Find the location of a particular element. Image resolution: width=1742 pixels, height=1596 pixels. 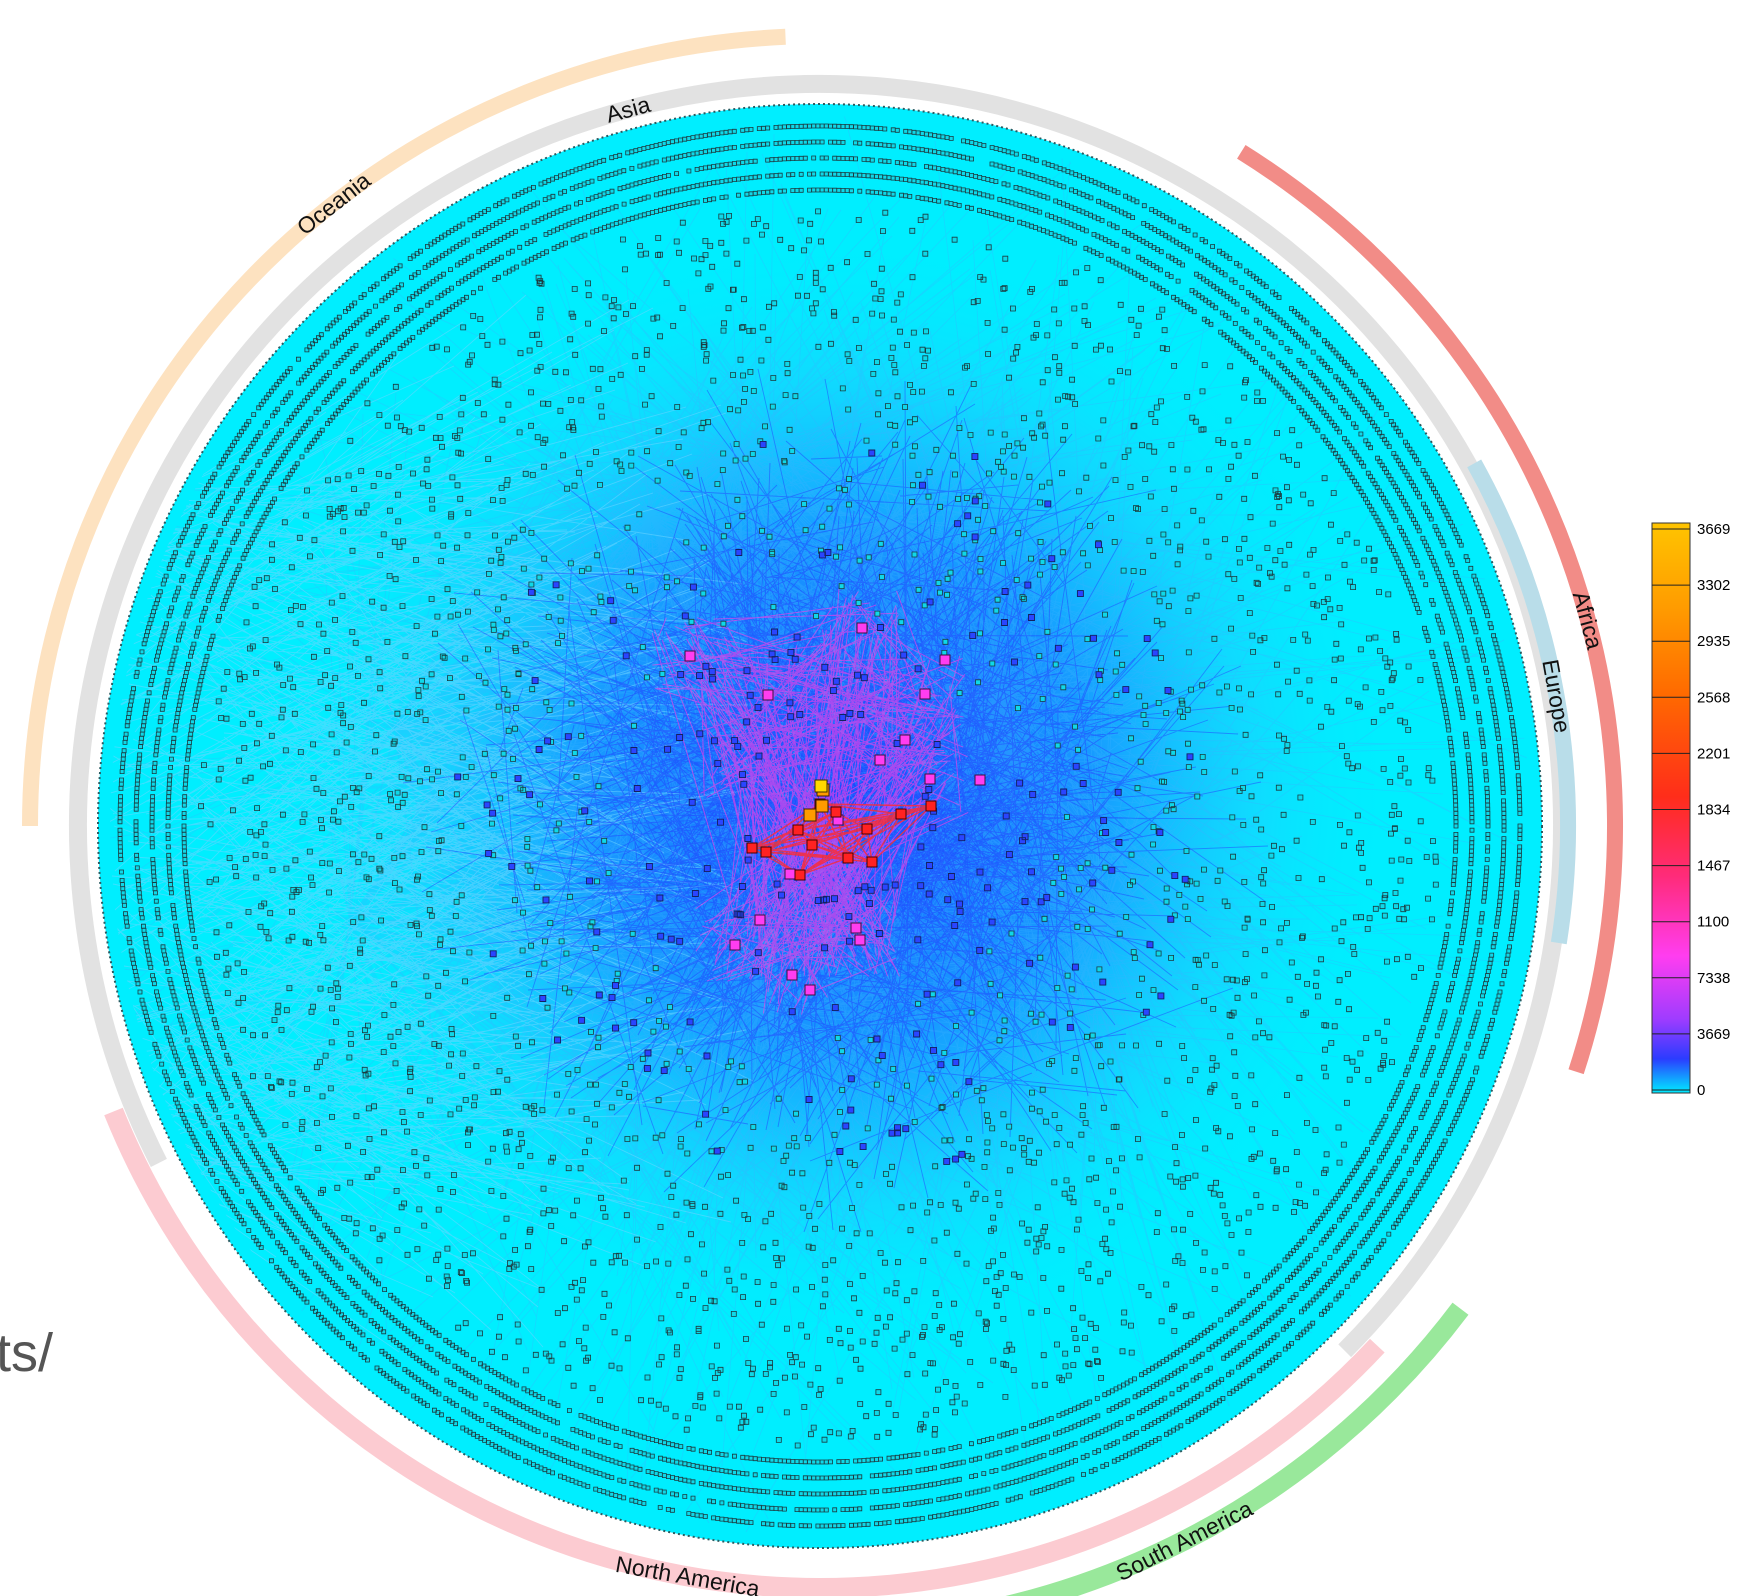

colorbar-tick-label: 2568 is located at coordinates (1713, 697).